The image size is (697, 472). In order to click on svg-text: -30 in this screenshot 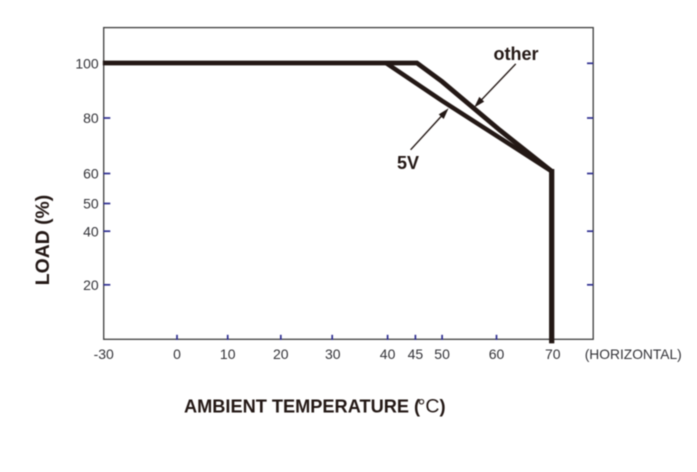, I will do `click(104, 354)`.